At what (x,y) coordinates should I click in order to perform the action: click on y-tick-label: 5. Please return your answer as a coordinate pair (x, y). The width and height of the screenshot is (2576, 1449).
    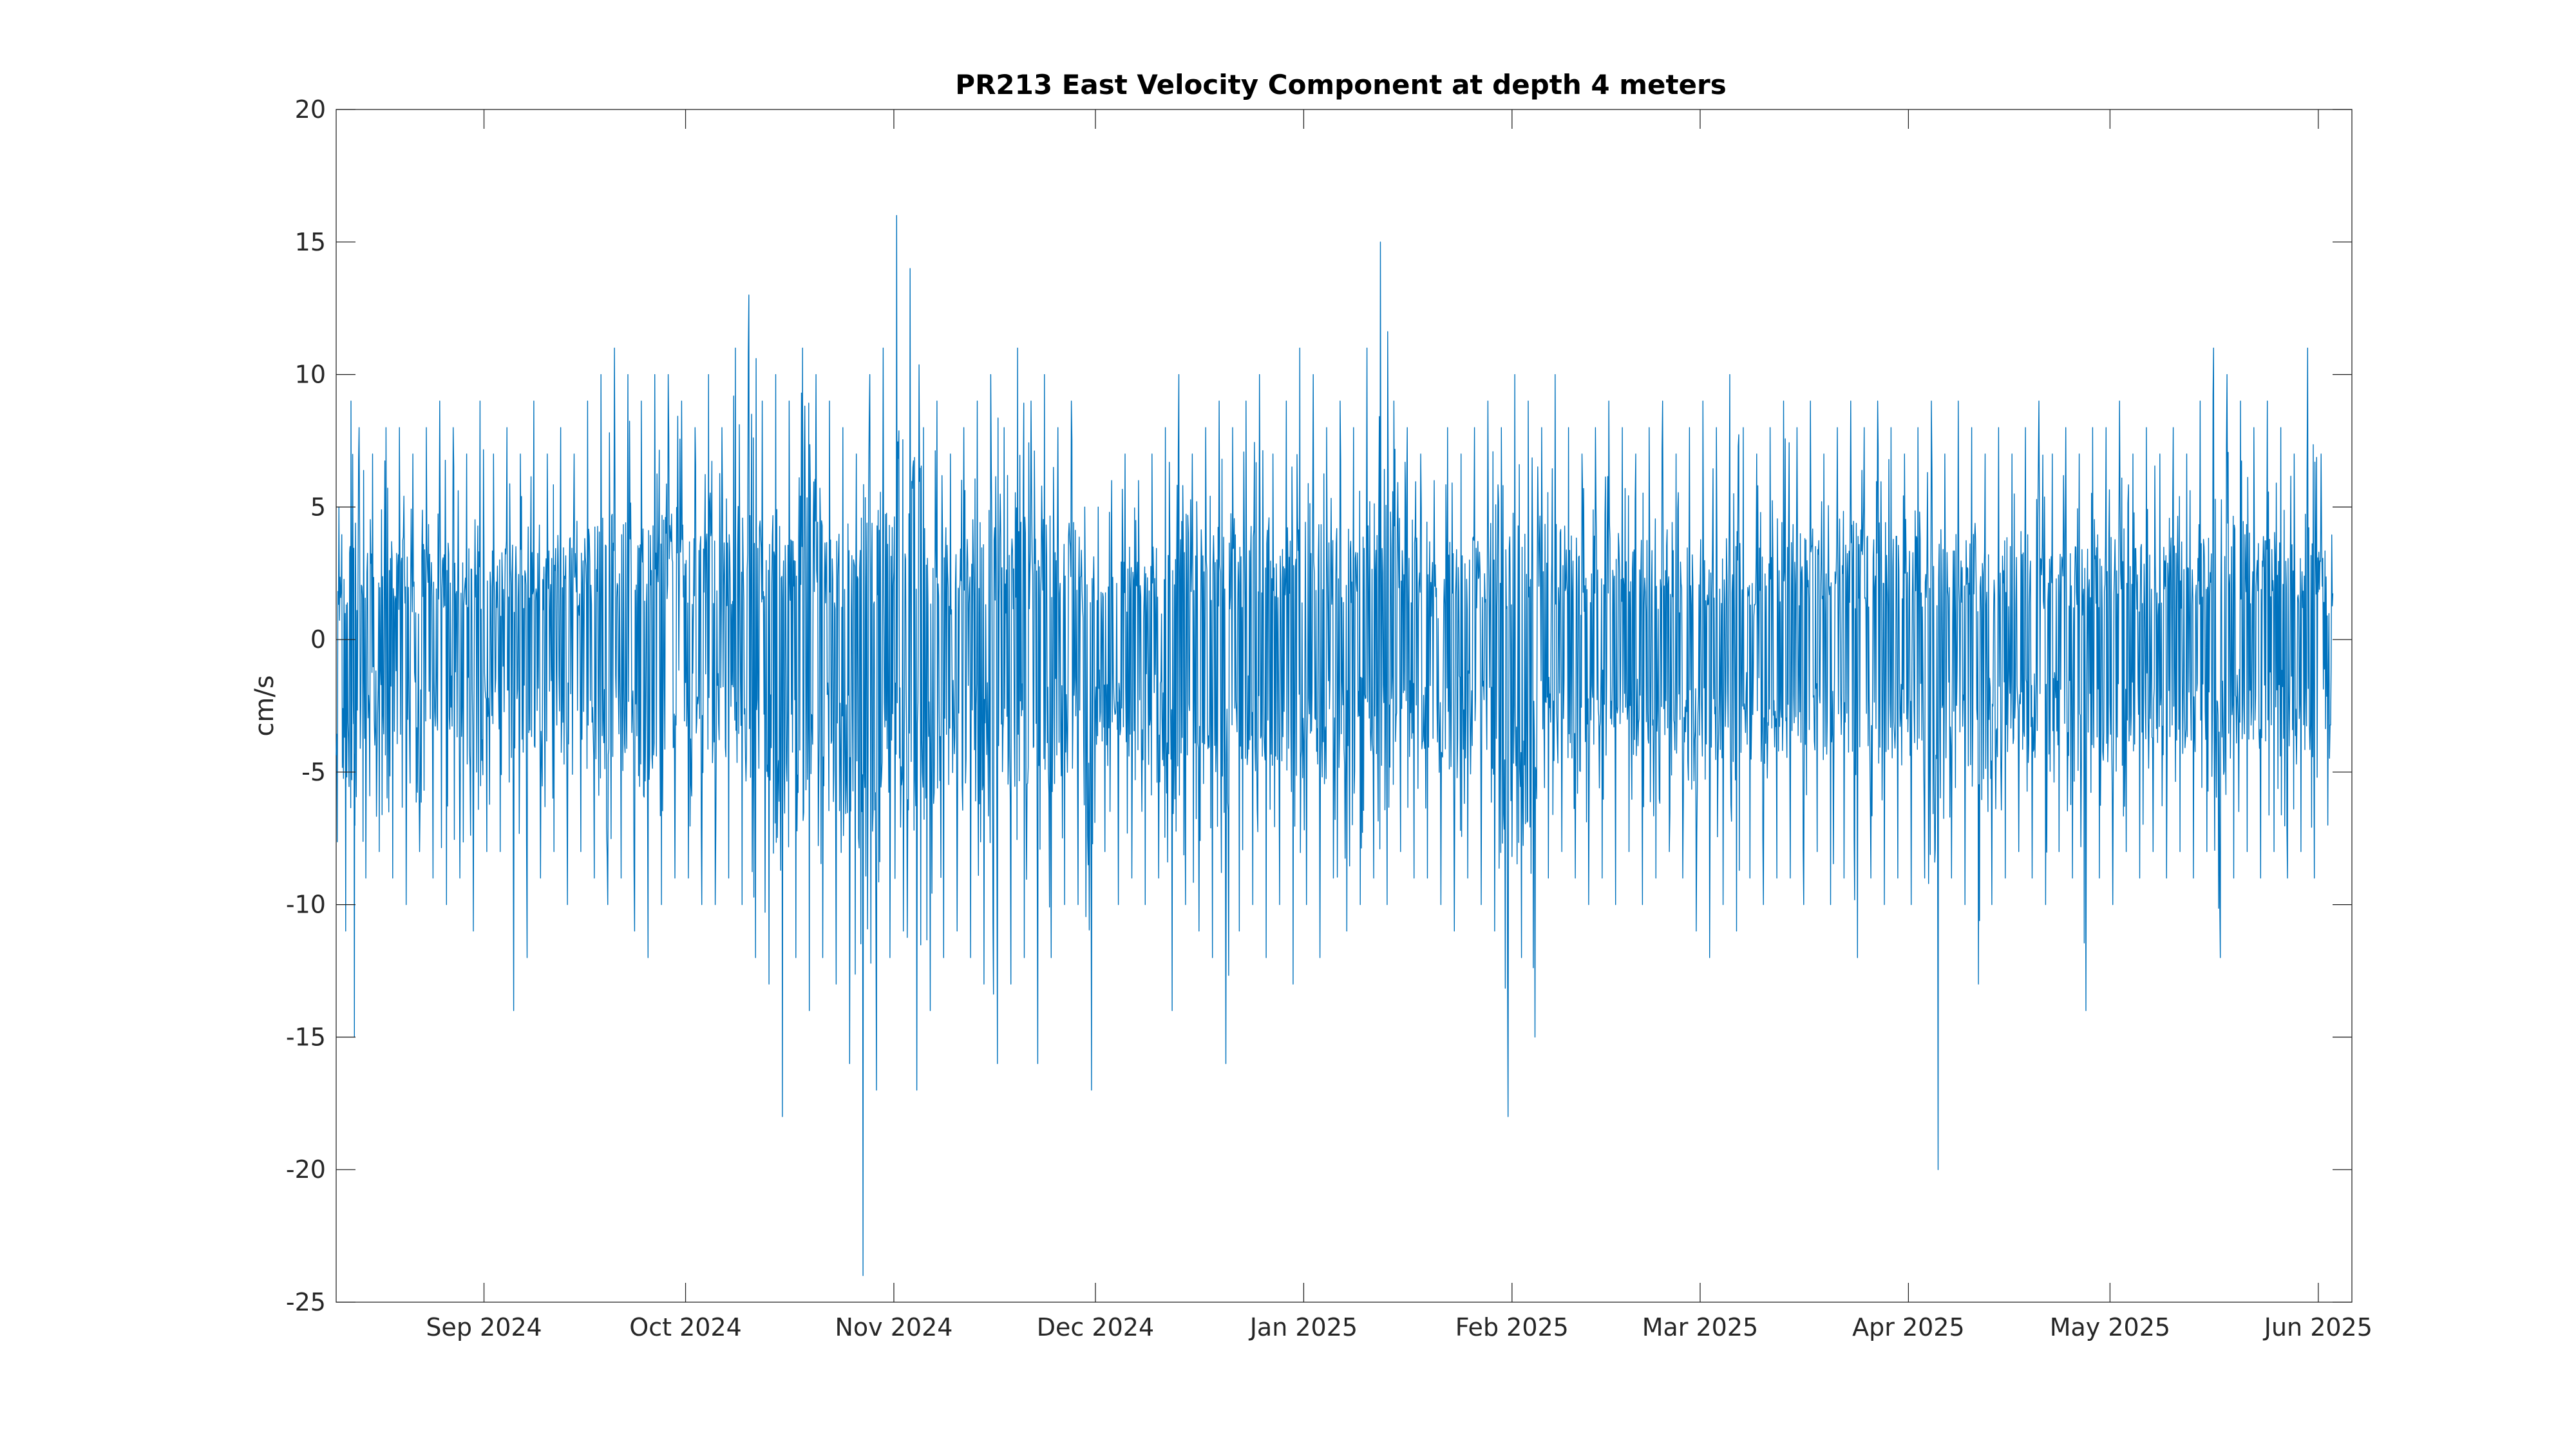
    Looking at the image, I should click on (318, 507).